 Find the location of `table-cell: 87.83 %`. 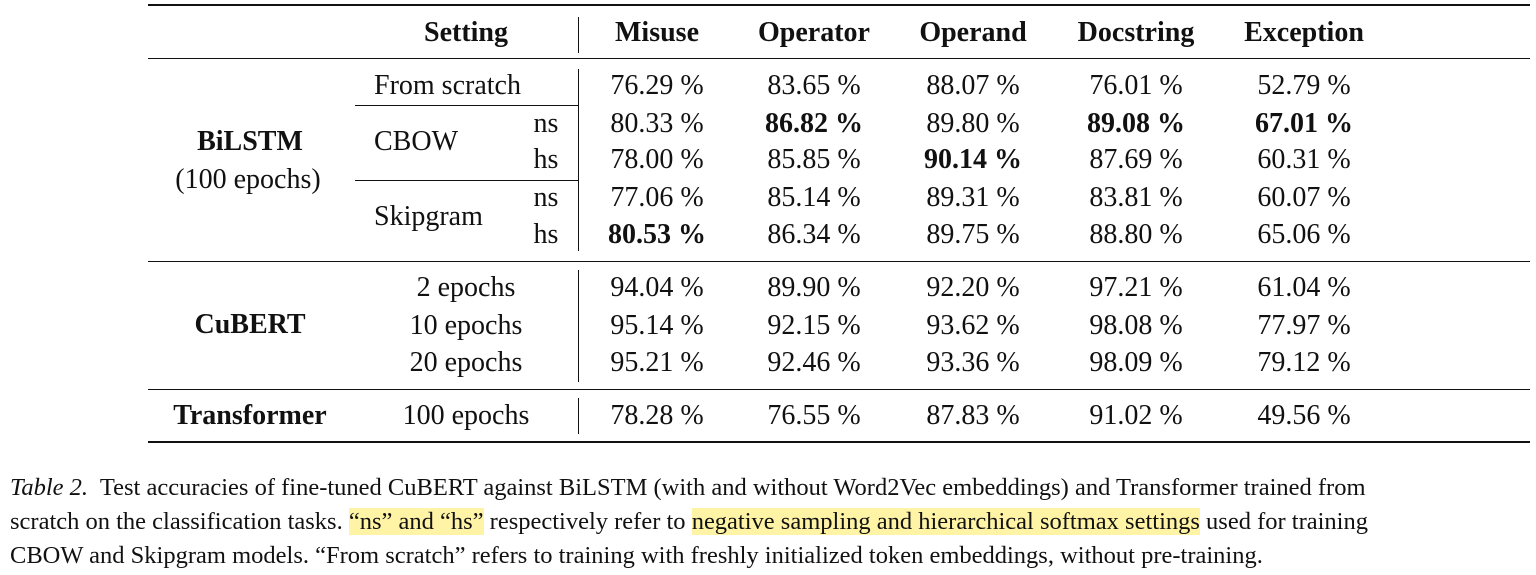

table-cell: 87.83 % is located at coordinates (973, 415).